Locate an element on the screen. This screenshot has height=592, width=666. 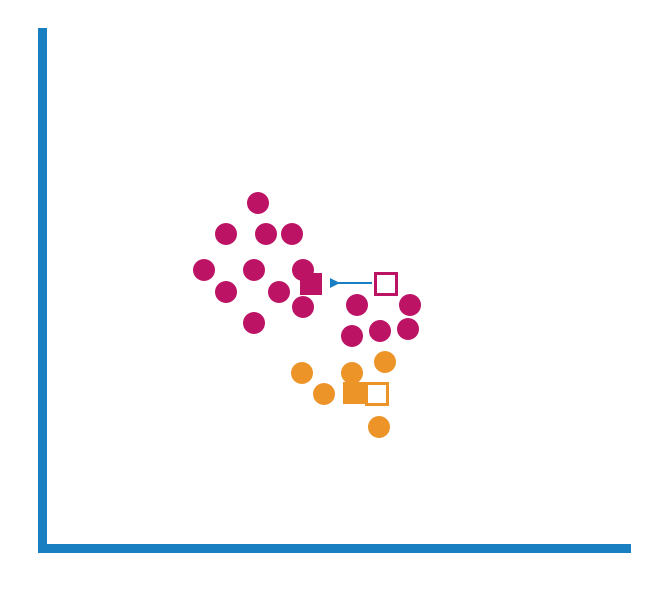
centroids-layer is located at coordinates (349, 339).